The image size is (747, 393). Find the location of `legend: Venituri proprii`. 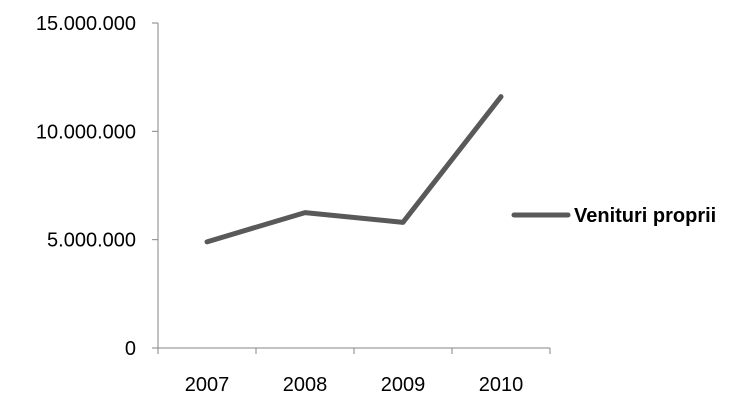

legend: Venituri proprii is located at coordinates (613, 216).